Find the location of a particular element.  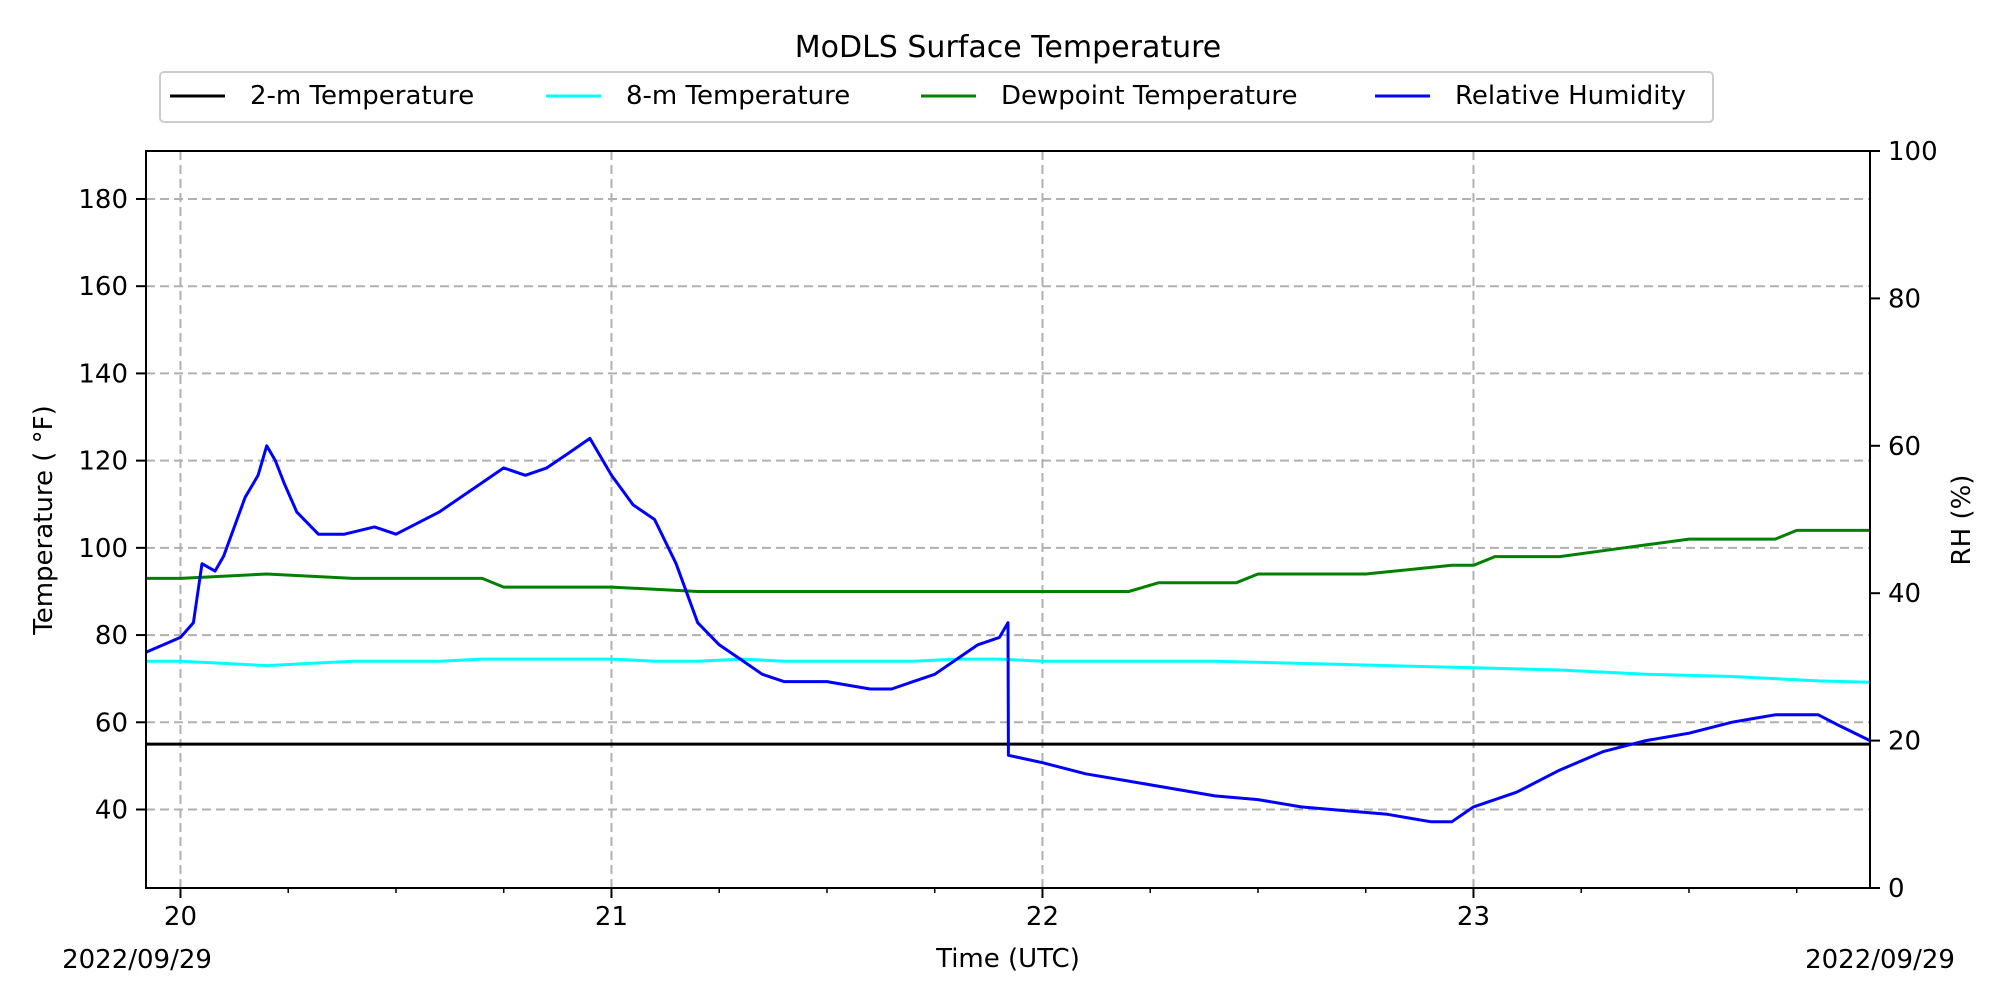

y-tick-label-right: 60 is located at coordinates (1904, 447).